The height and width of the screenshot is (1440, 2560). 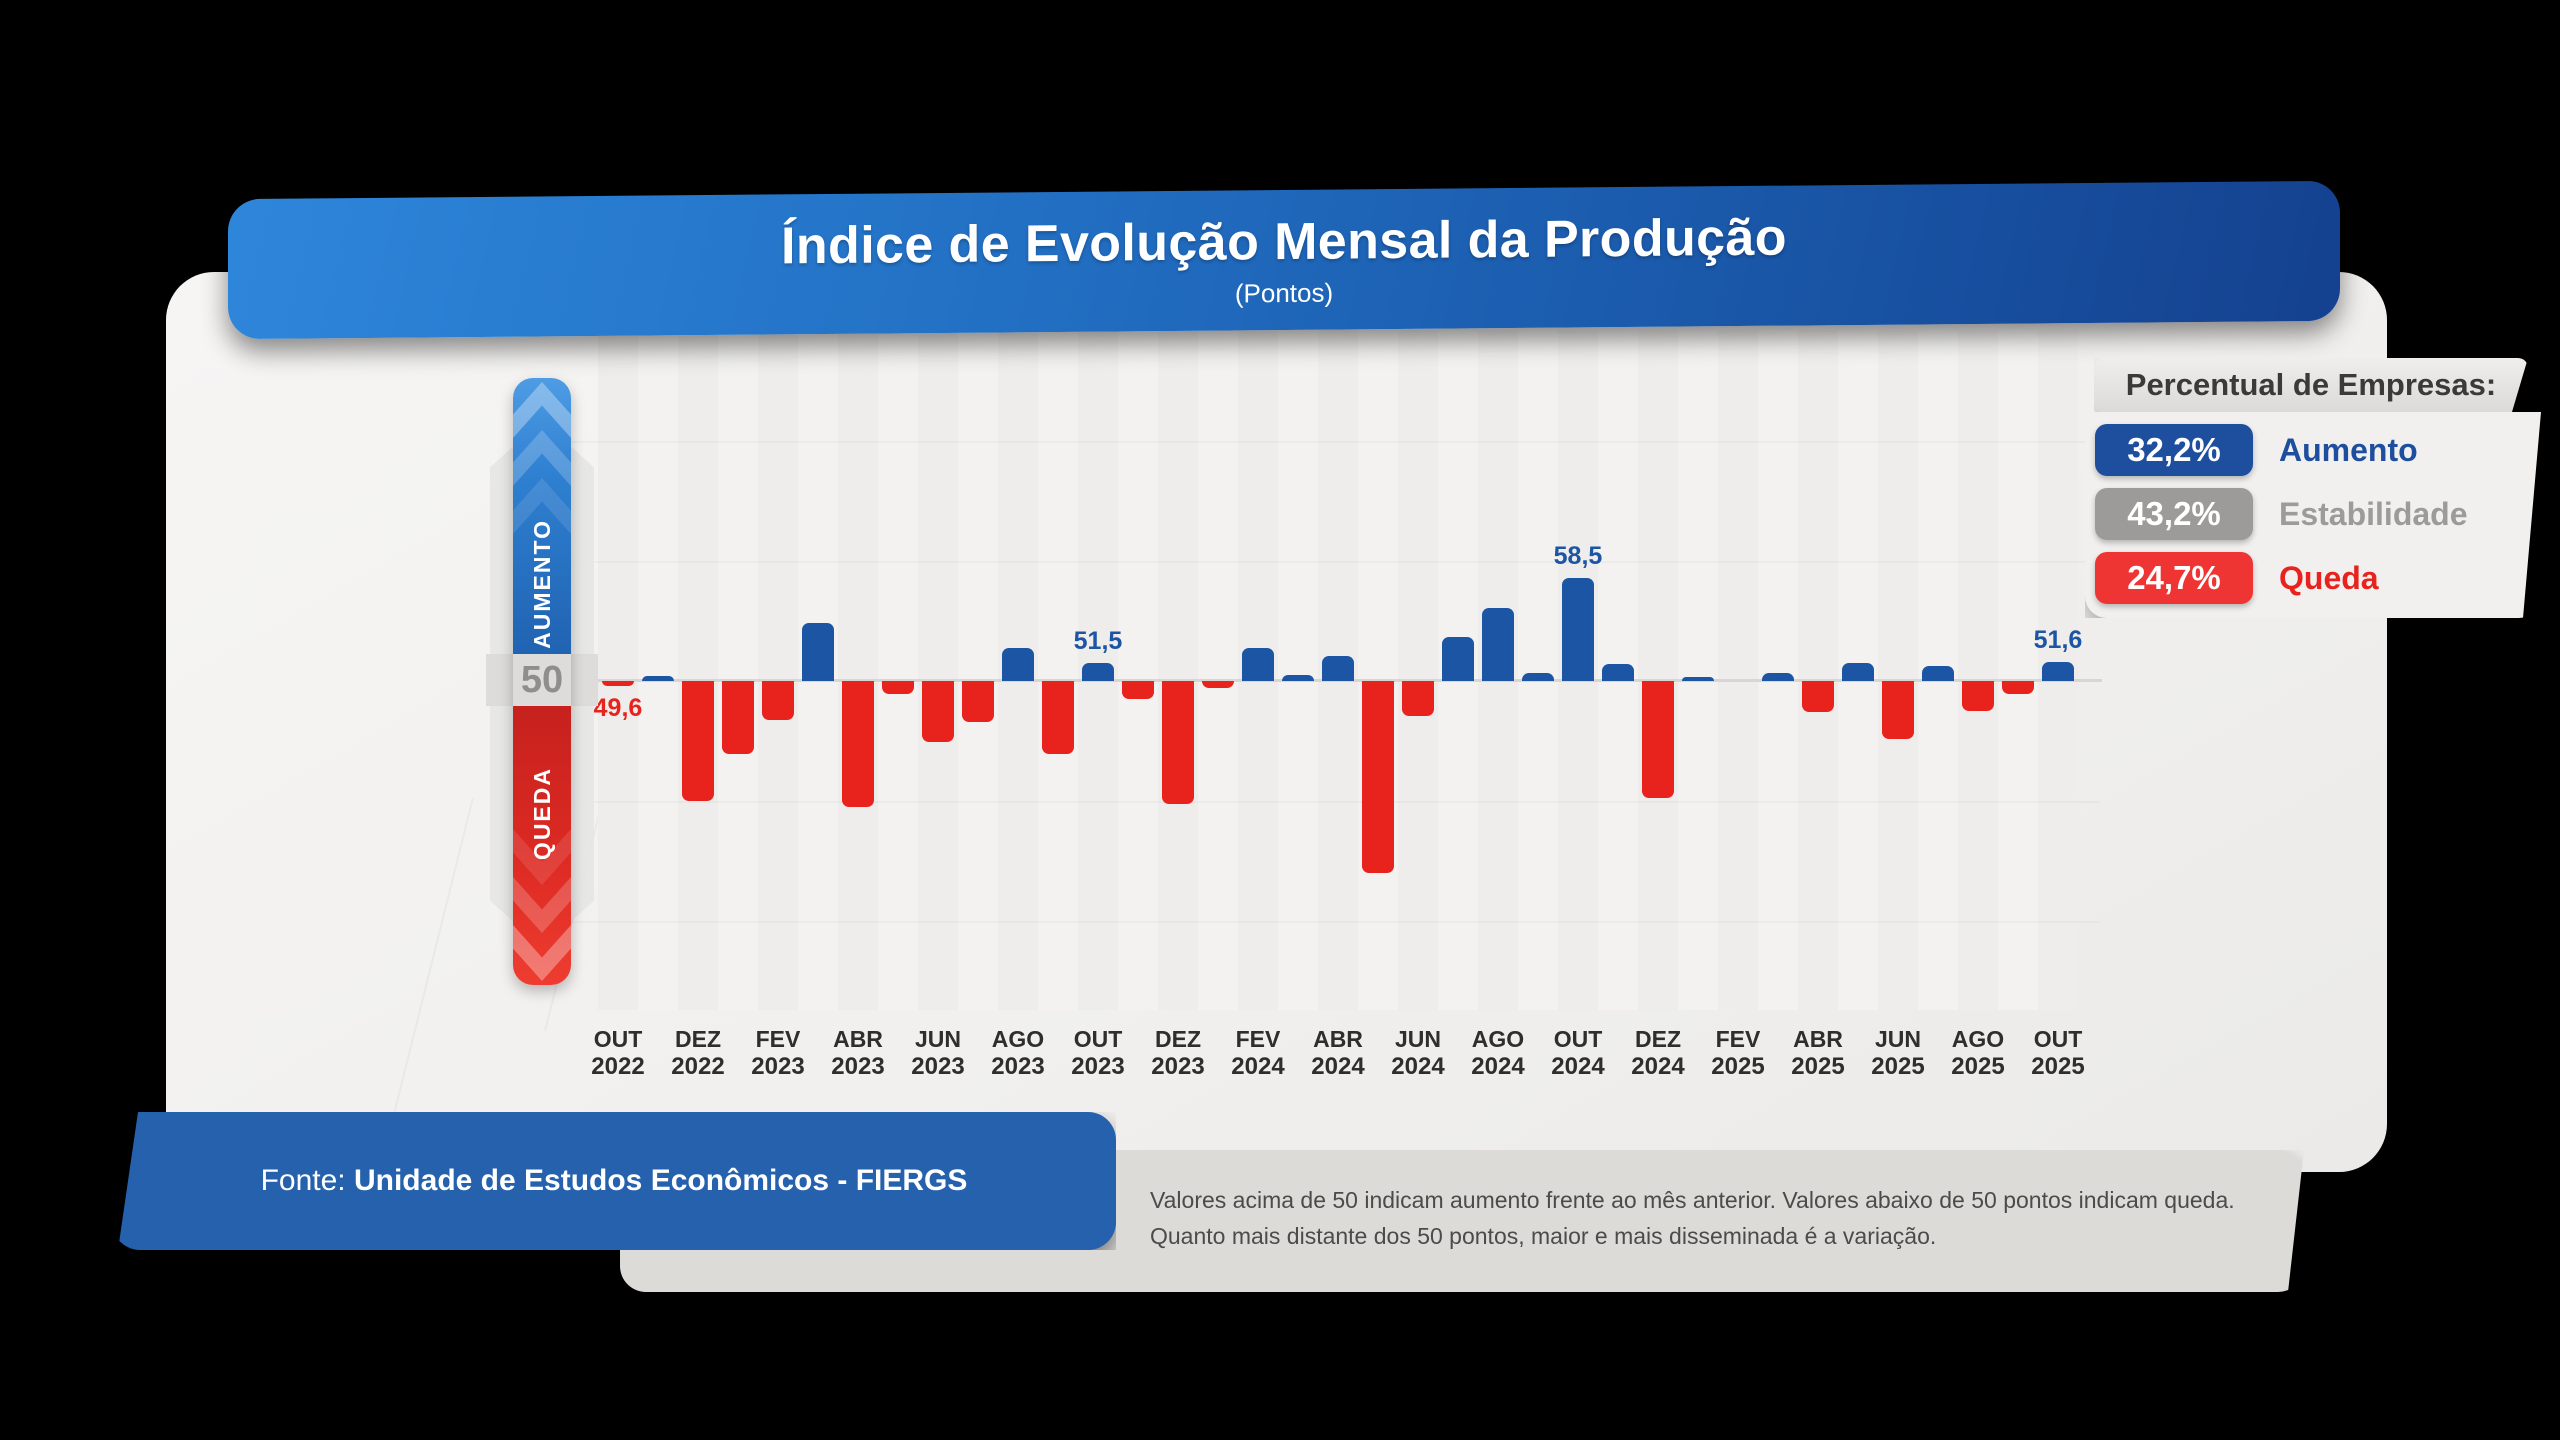 What do you see at coordinates (307, 1180) in the screenshot?
I see `source-prefix: Fonte:` at bounding box center [307, 1180].